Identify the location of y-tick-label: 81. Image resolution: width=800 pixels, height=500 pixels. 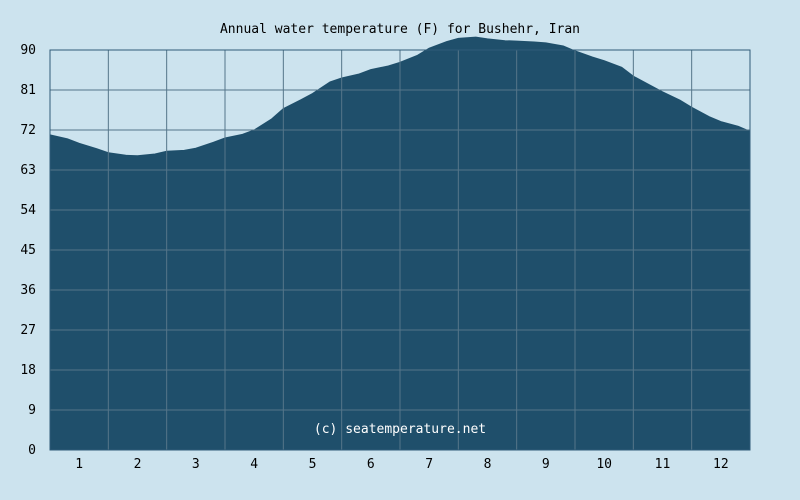
(28, 90).